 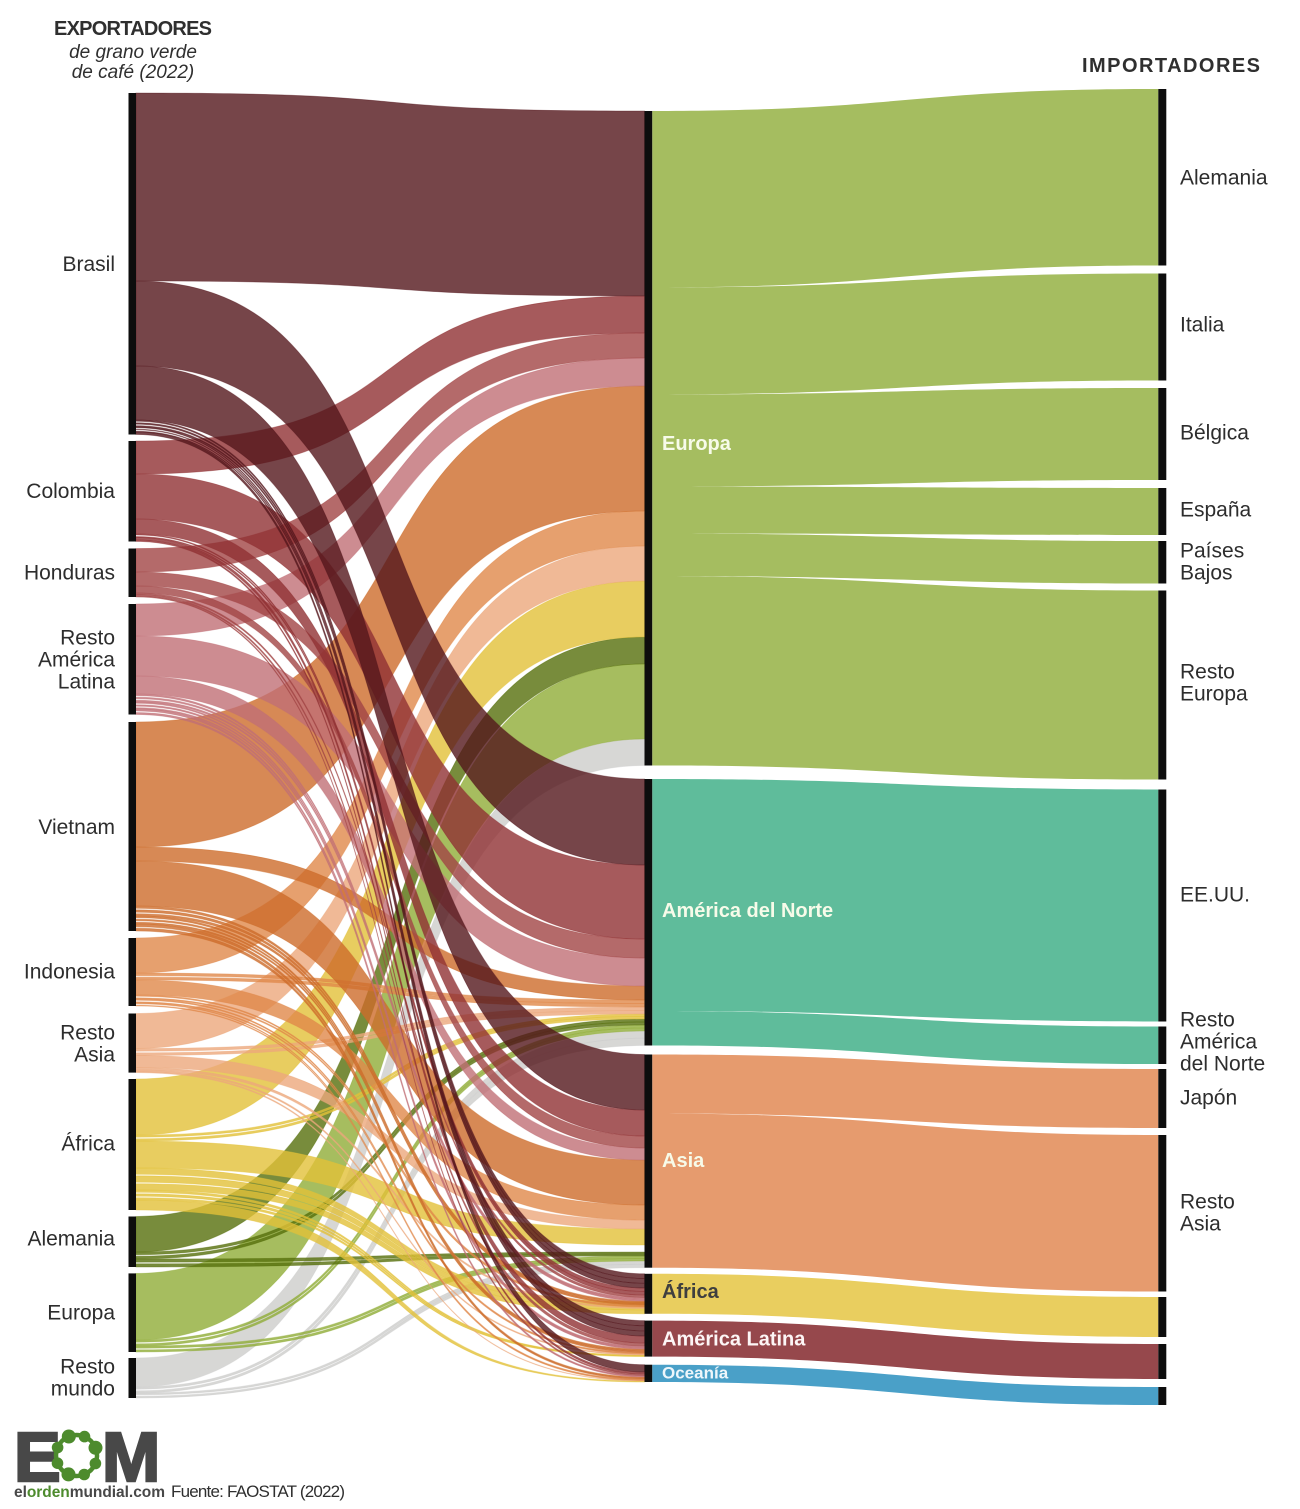 What do you see at coordinates (87, 681) in the screenshot?
I see `svg-text: Latina` at bounding box center [87, 681].